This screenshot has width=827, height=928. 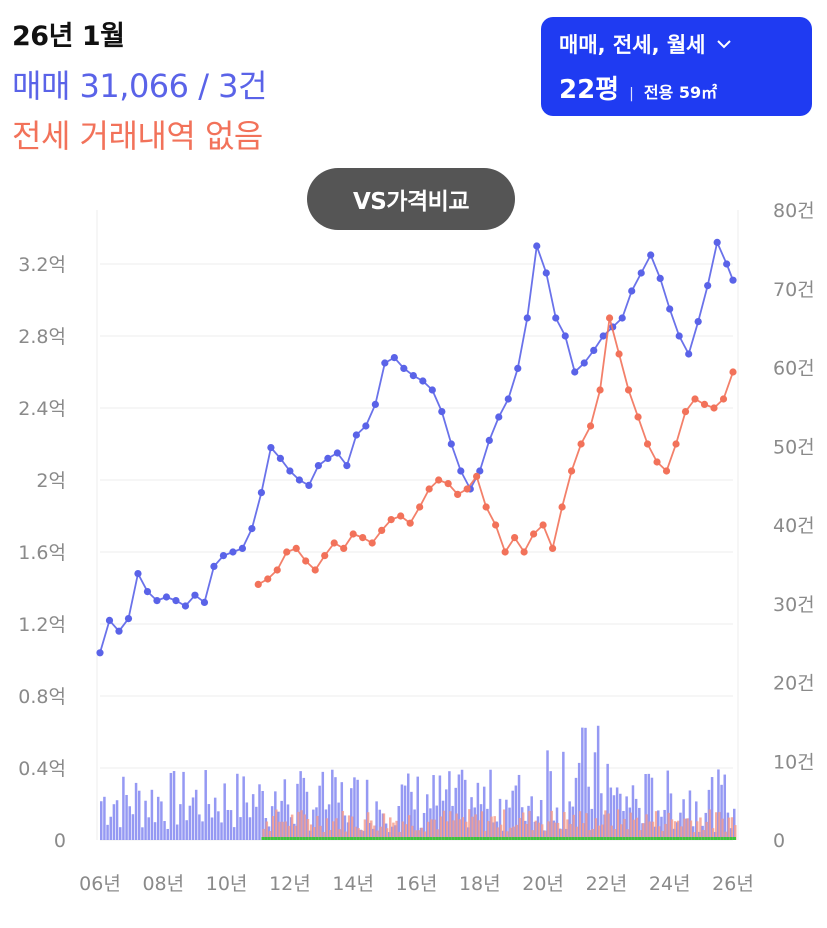 What do you see at coordinates (411, 199) in the screenshot?
I see `vs-price-compare-button: VS가격비교` at bounding box center [411, 199].